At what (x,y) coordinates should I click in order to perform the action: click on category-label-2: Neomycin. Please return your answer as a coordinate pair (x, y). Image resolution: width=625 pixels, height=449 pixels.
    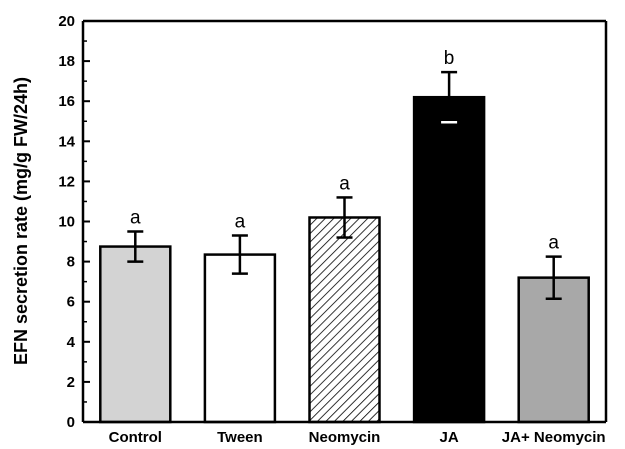
    Looking at the image, I should click on (345, 437).